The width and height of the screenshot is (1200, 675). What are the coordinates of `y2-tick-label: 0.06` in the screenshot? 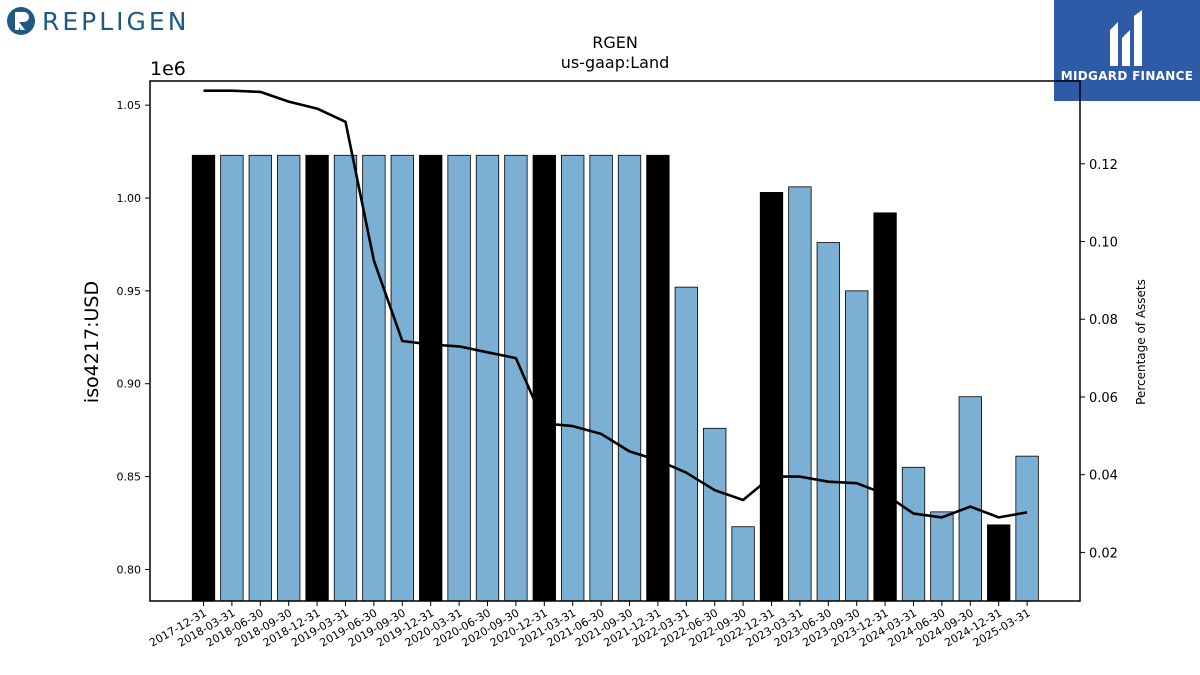 It's located at (1103, 398).